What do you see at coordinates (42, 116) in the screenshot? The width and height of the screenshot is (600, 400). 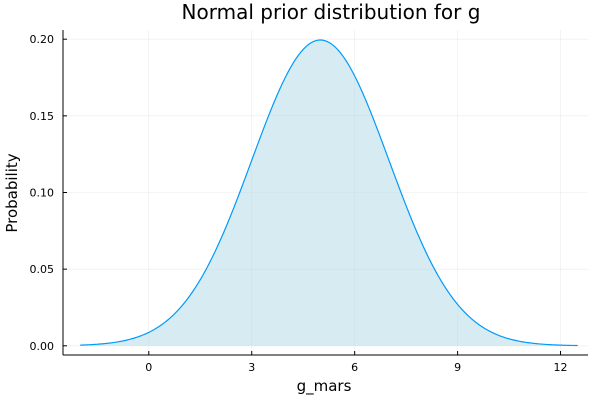 I see `y-tick-label: 0.15` at bounding box center [42, 116].